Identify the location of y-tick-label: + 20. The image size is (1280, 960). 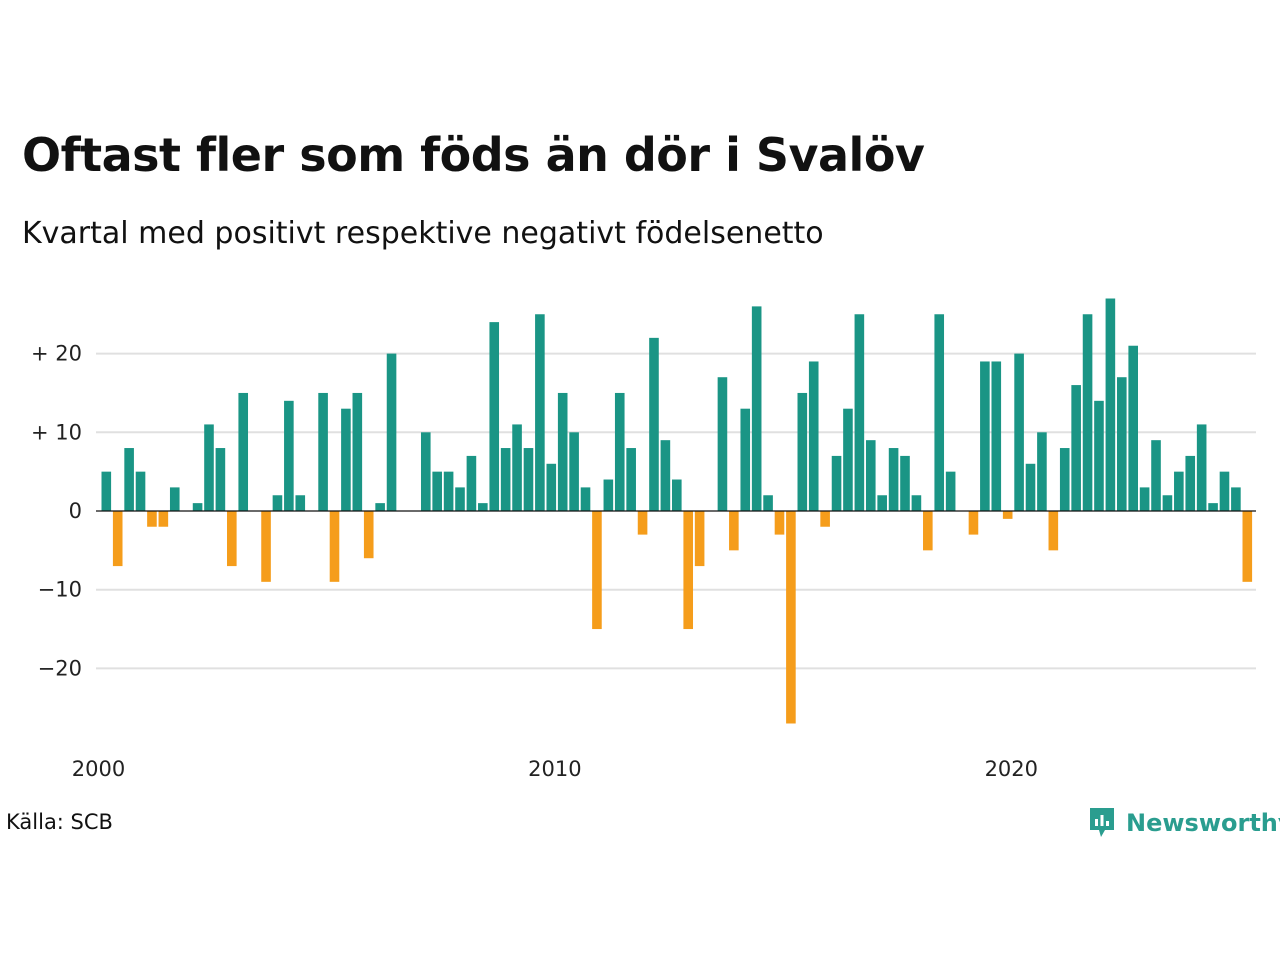
(56, 354).